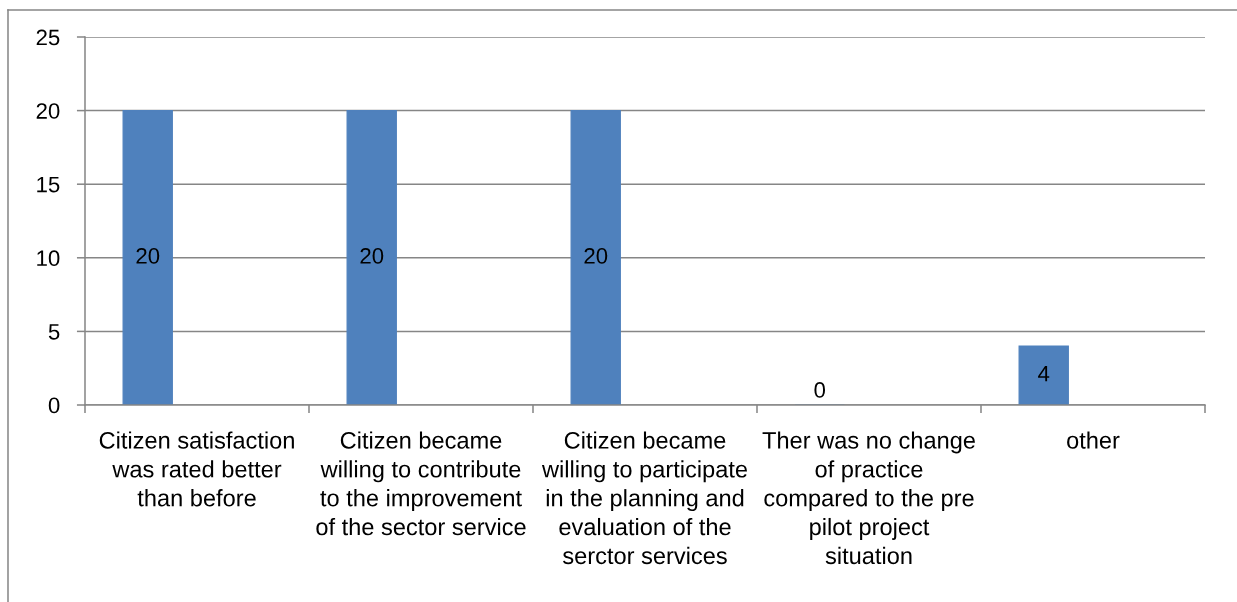 The width and height of the screenshot is (1237, 602). I want to click on x-tick-label: Citizen became willing to participate in the planning and evaluation of the serctor services, so click(644, 498).